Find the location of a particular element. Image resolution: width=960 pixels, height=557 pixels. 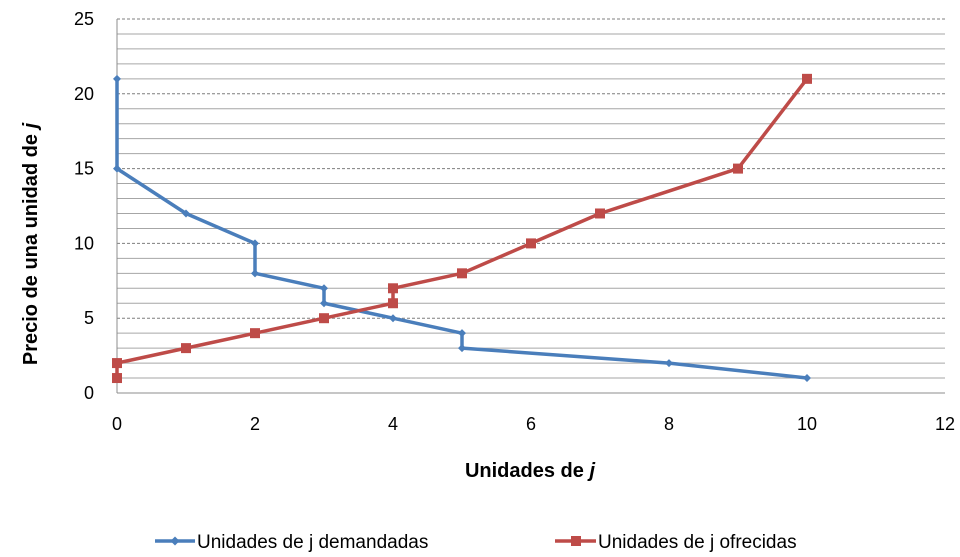

legend-item-demandadas: Unidades de j demandadas is located at coordinates (291, 542).